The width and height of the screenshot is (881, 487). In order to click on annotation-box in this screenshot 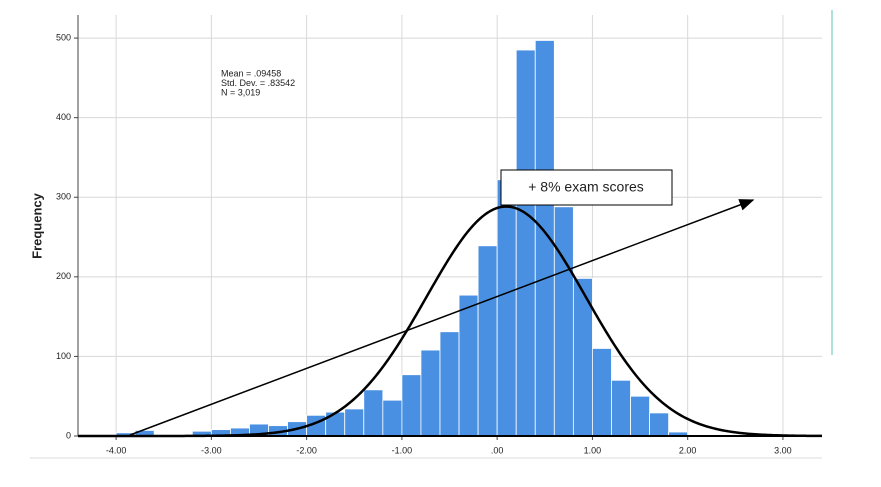, I will do `click(586, 187)`.